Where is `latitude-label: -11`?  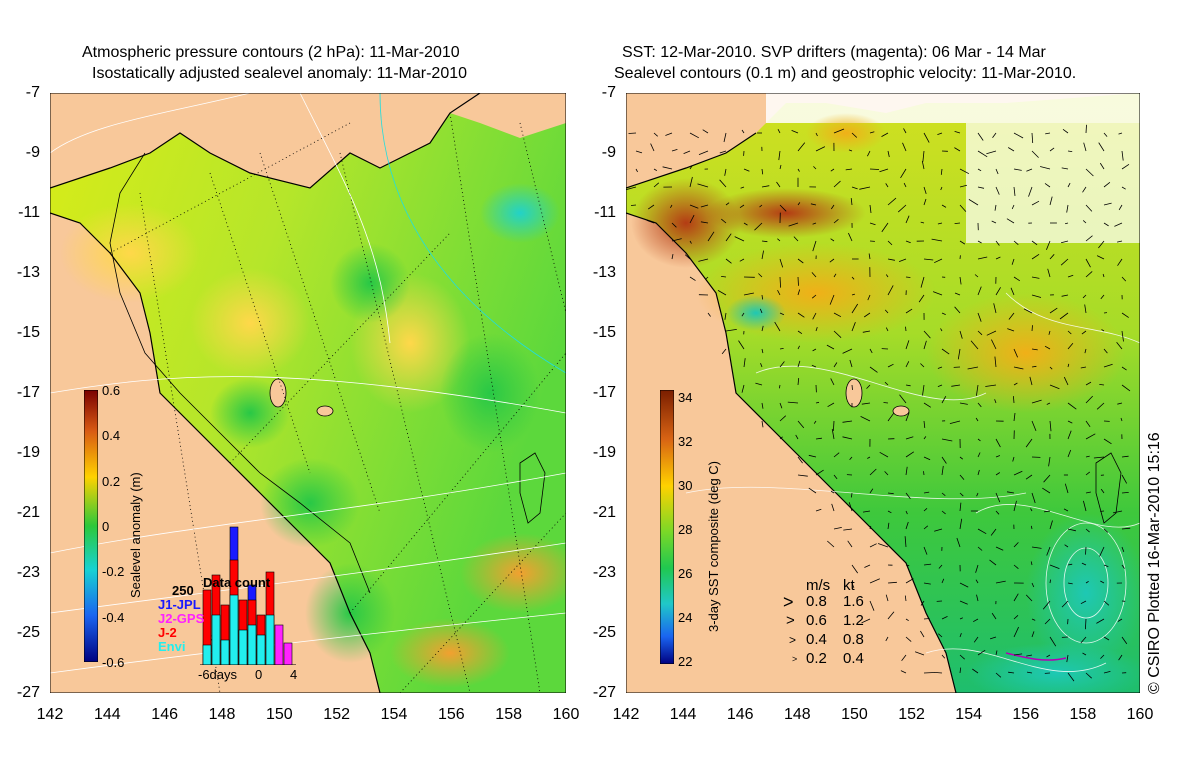 latitude-label: -11 is located at coordinates (605, 212).